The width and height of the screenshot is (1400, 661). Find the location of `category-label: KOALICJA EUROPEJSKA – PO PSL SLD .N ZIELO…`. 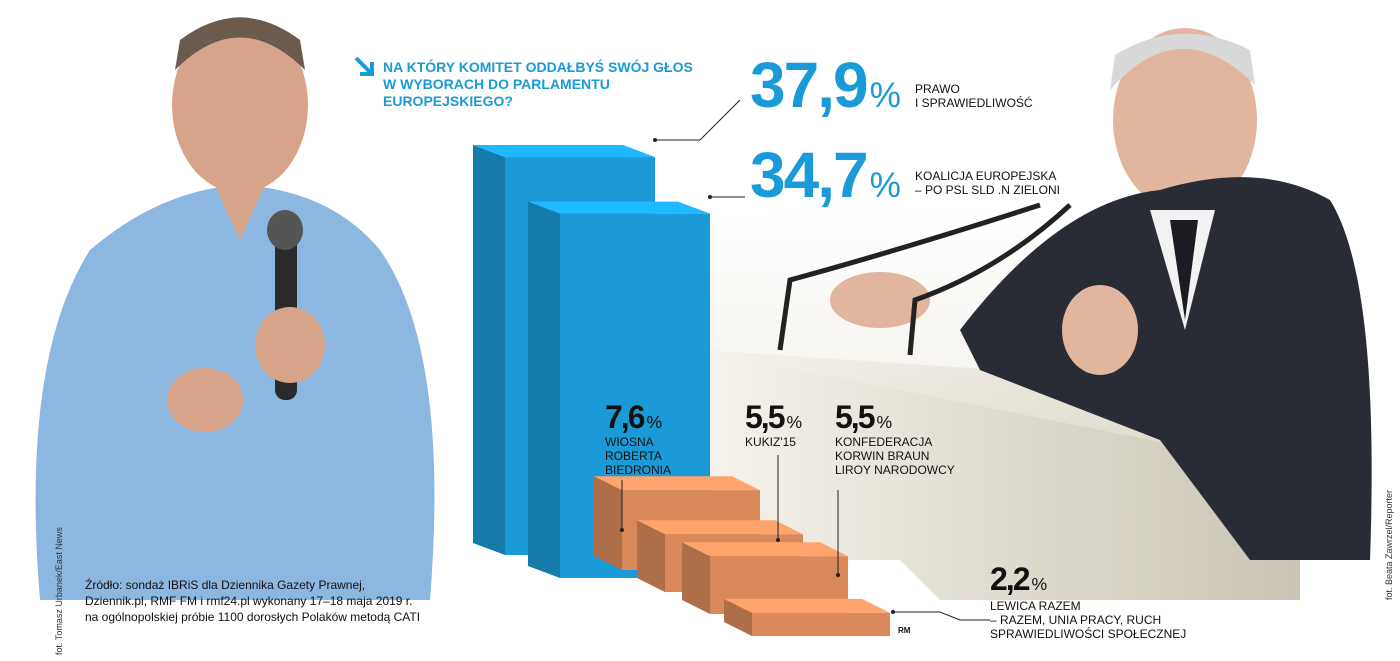

category-label: KOALICJA EUROPEJSKA – PO PSL SLD .N ZIELO… is located at coordinates (987, 183).